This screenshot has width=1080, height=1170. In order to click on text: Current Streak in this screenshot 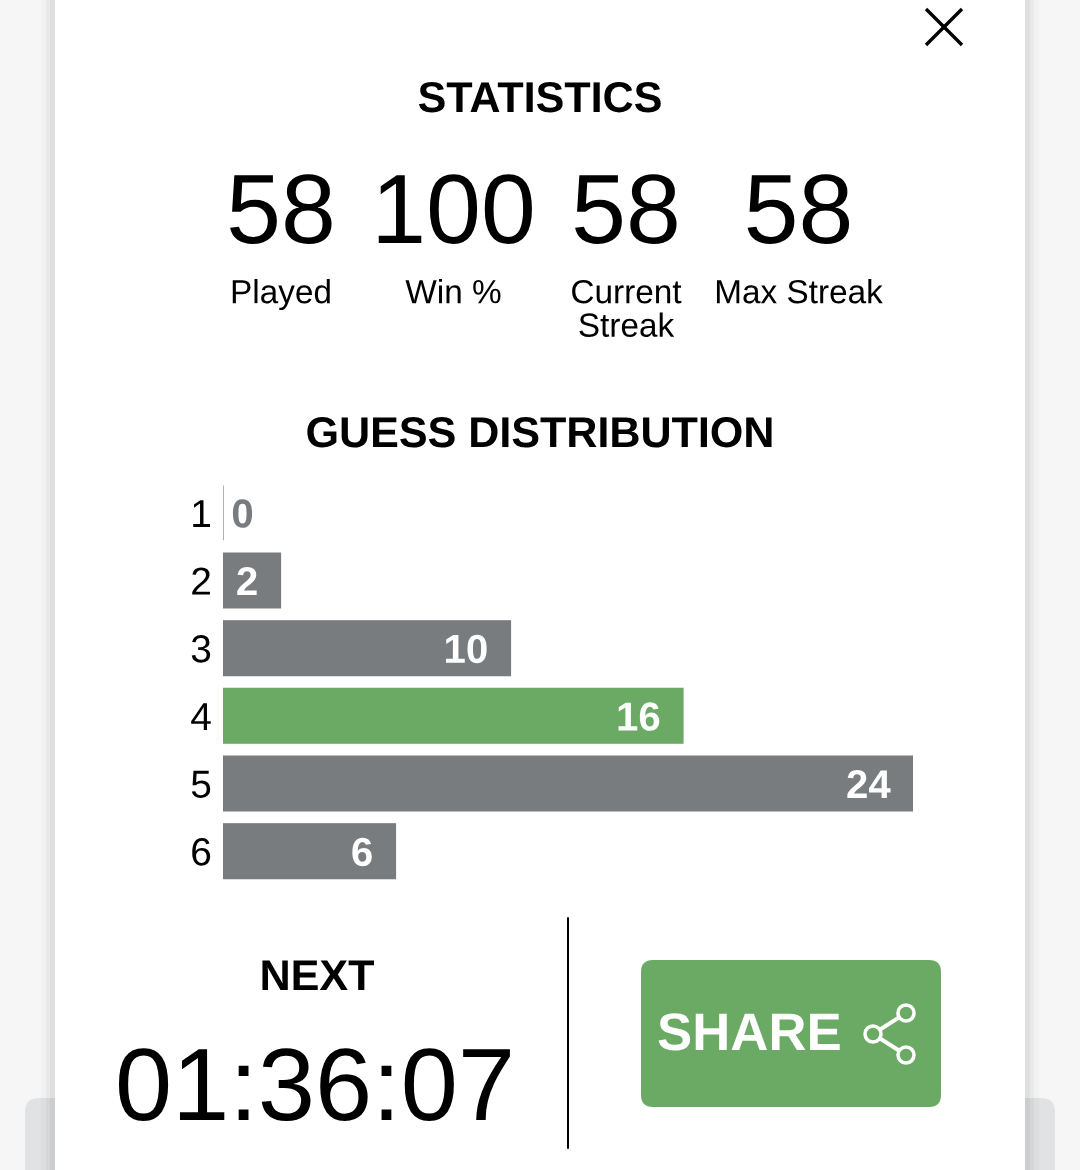, I will do `click(627, 308)`.